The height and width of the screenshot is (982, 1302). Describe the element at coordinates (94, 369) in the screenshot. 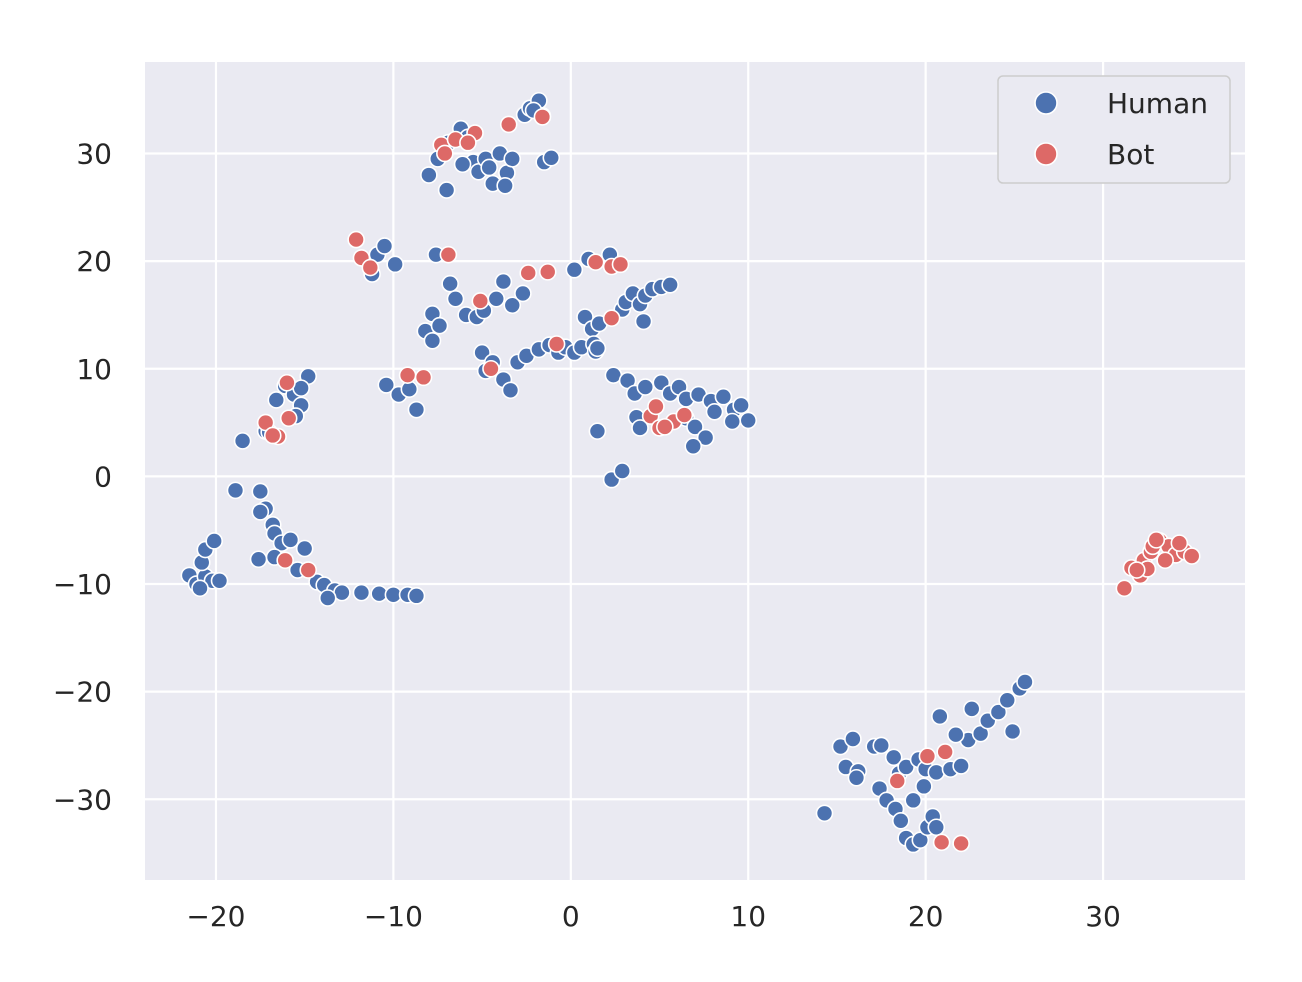

I see `y-tick-label: 10` at that location.